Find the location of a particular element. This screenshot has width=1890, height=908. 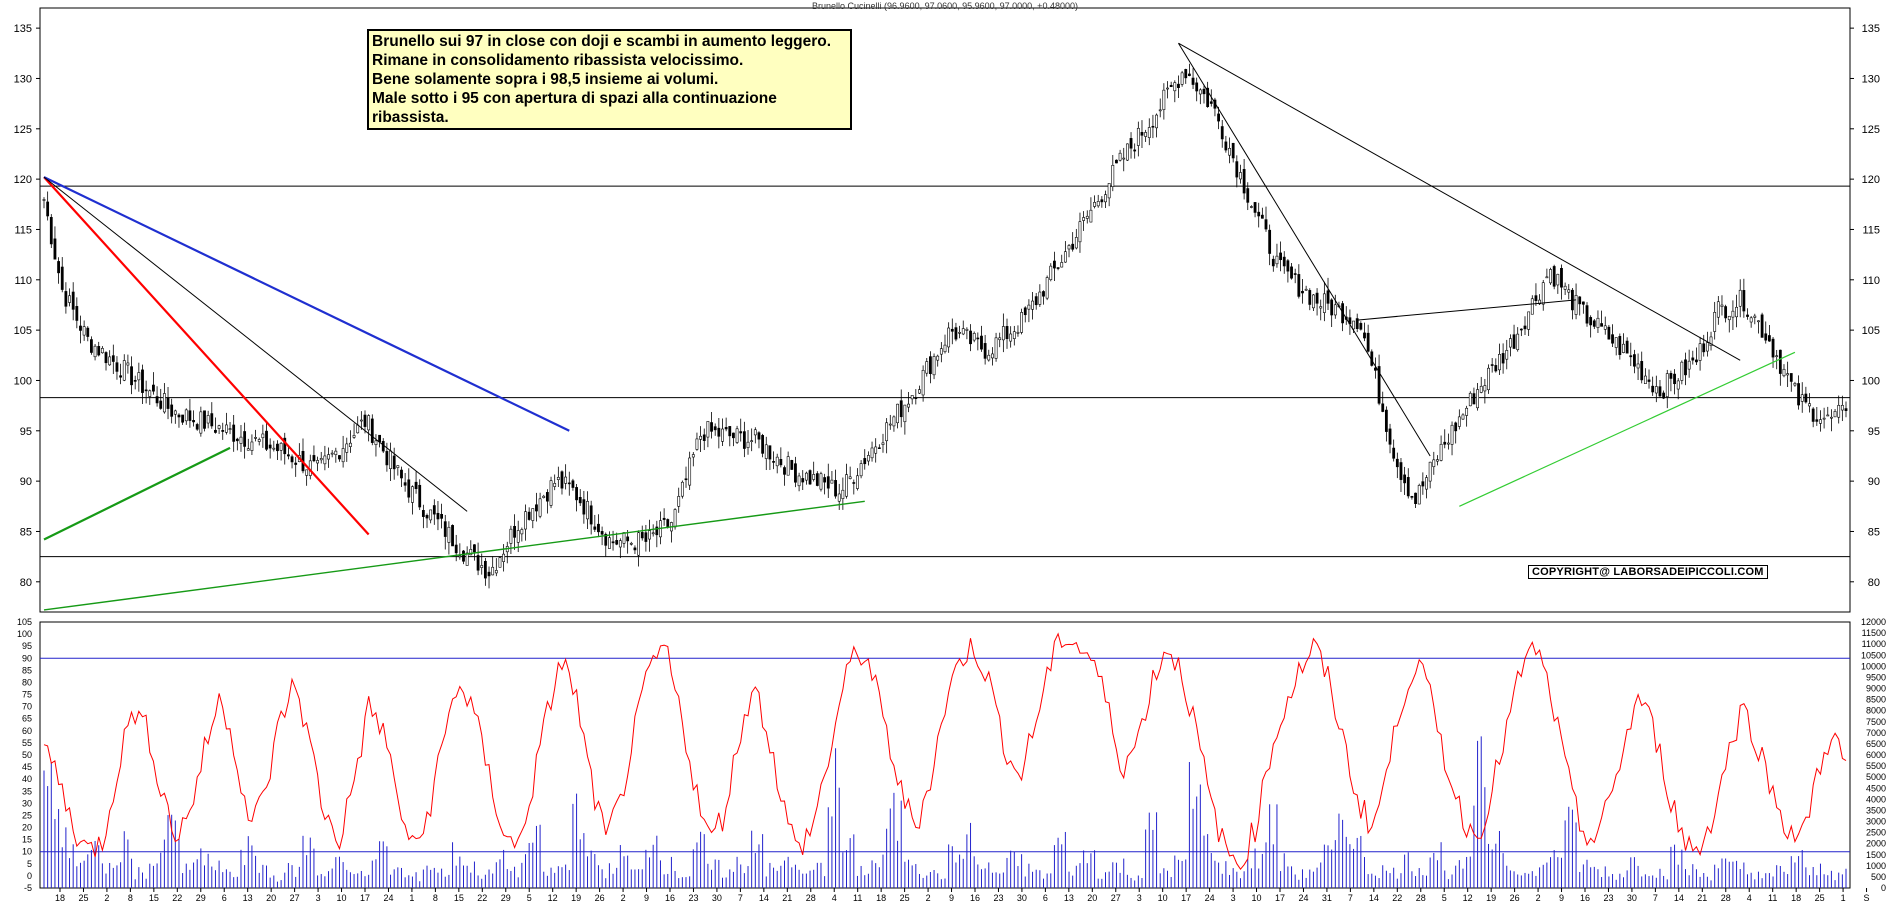

y-tick-label-right: 80 is located at coordinates (1874, 583).